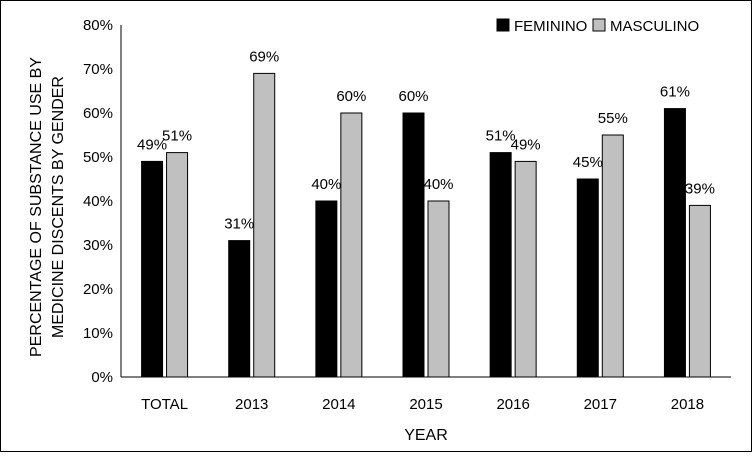 The width and height of the screenshot is (752, 456). Describe the element at coordinates (654, 26) in the screenshot. I see `legend-label-masculino: MASCULINO` at that location.